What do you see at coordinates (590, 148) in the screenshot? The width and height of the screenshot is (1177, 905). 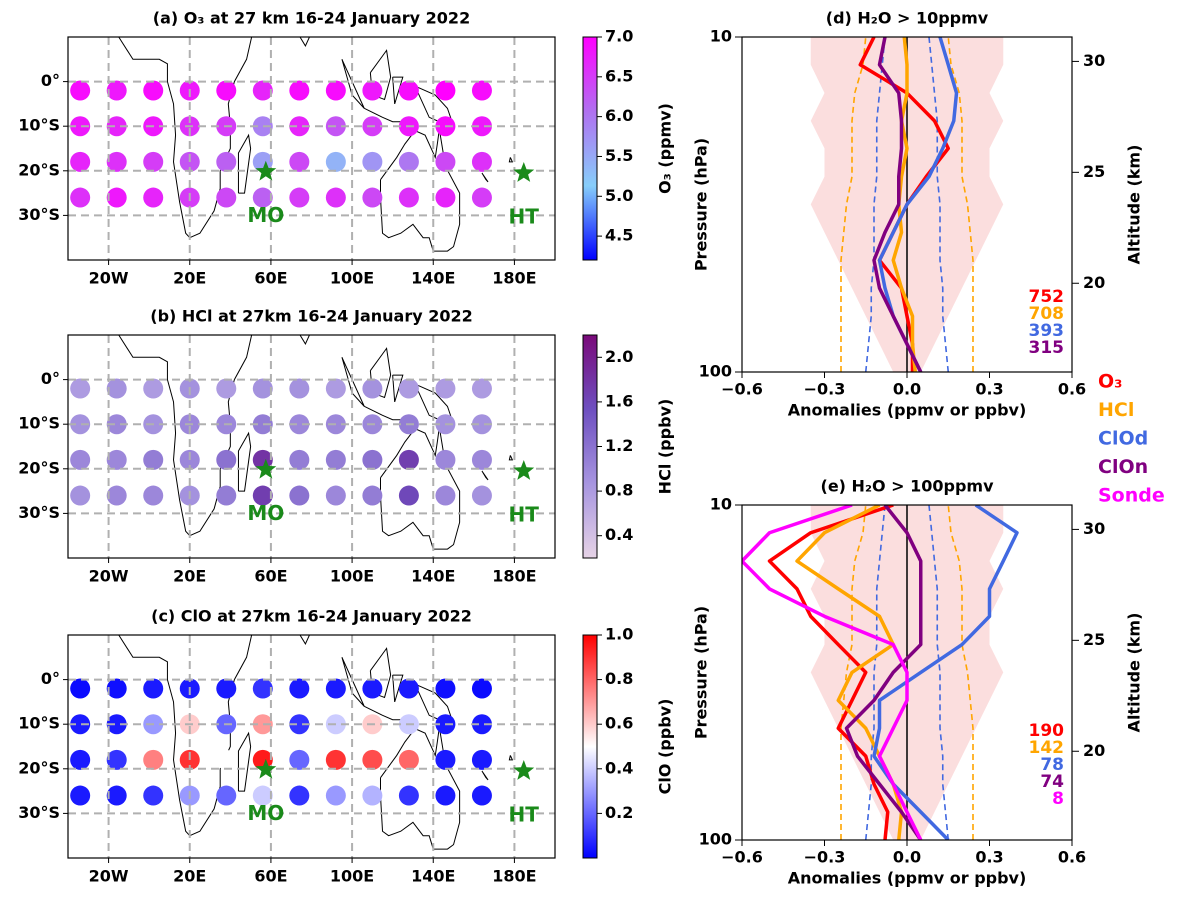 I see `colorbar` at bounding box center [590, 148].